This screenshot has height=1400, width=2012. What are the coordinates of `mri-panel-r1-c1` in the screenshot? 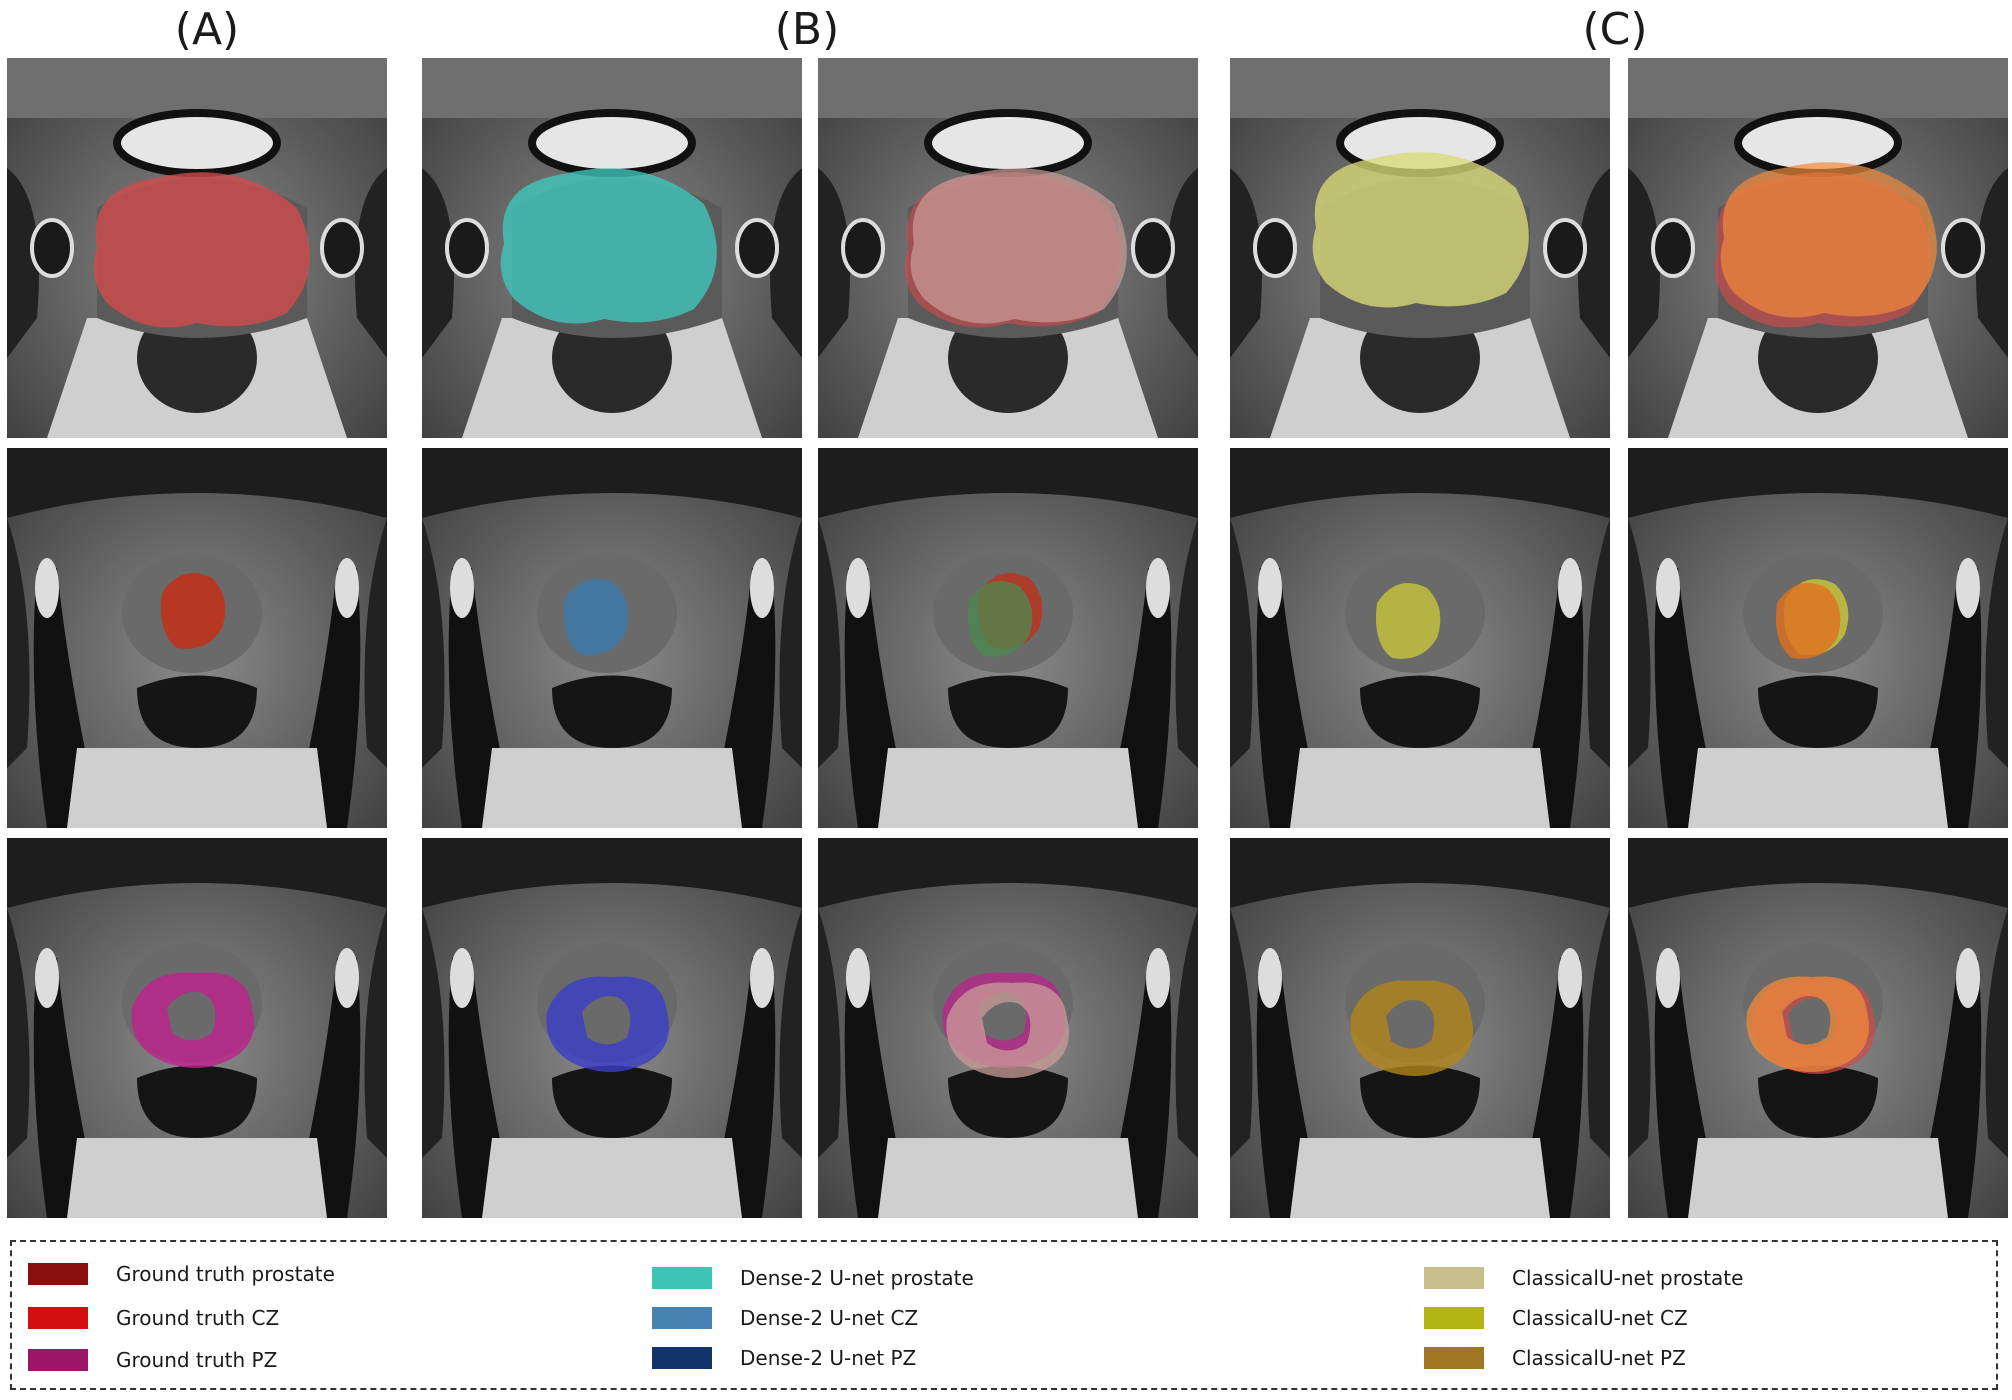 It's located at (197, 248).